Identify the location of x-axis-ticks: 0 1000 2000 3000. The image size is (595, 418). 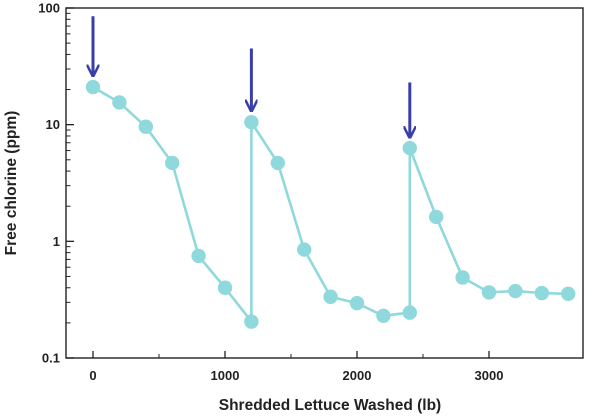
(296, 367).